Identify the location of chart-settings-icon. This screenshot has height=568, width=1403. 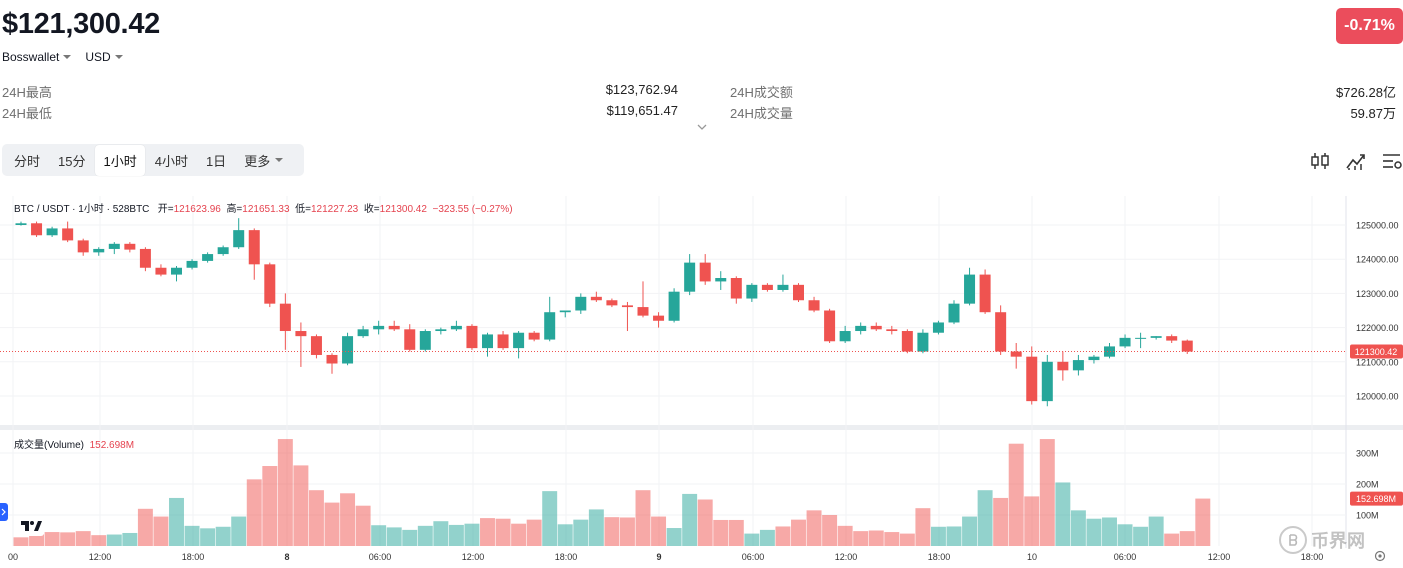
(1380, 556).